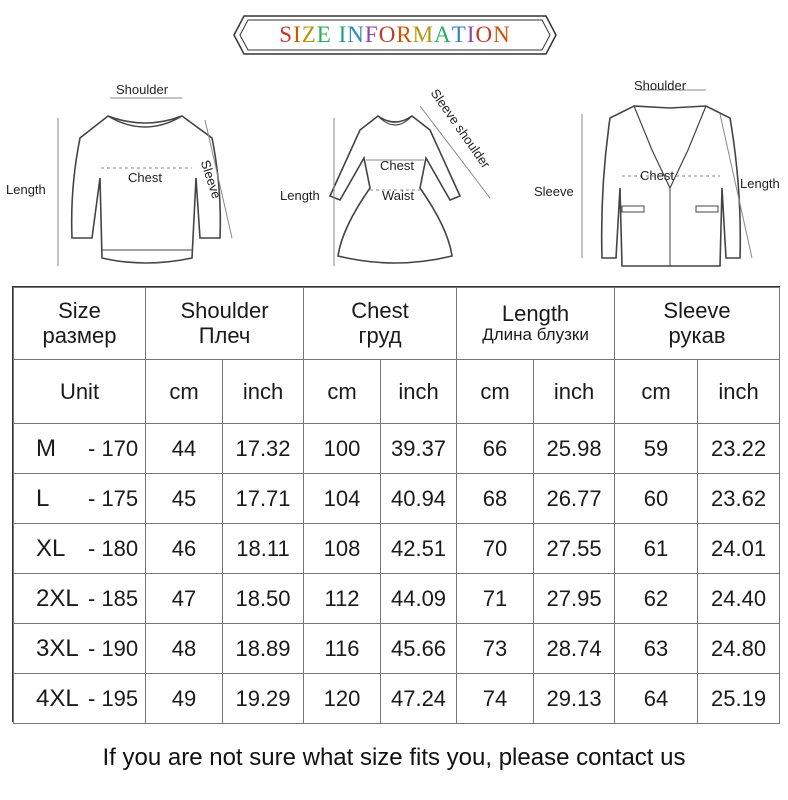  What do you see at coordinates (142, 89) in the screenshot?
I see `sweater-shoulder-label: Shoulder` at bounding box center [142, 89].